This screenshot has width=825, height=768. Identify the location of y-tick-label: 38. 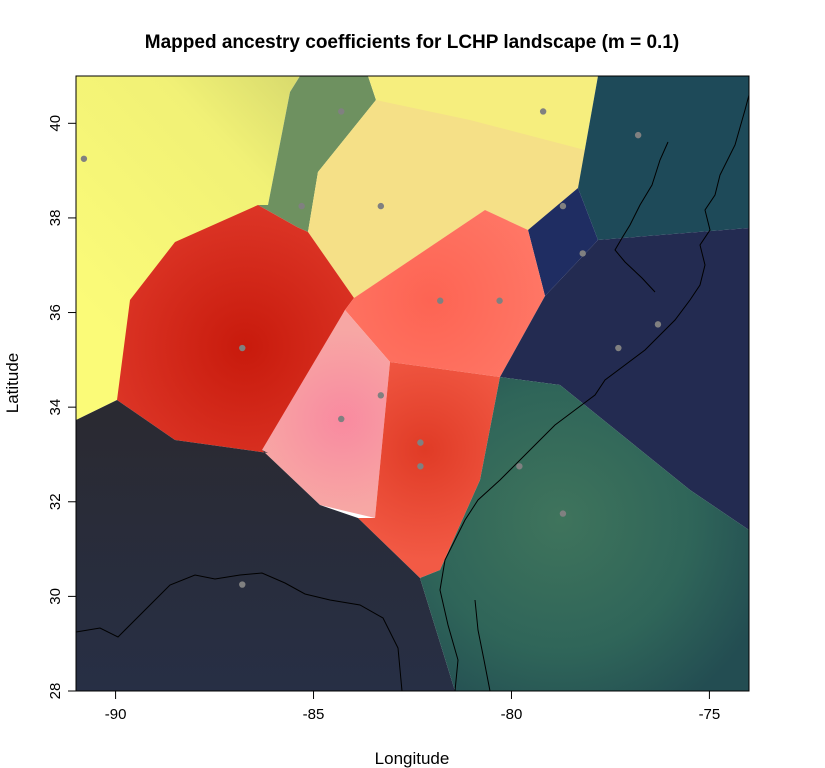
(55, 218).